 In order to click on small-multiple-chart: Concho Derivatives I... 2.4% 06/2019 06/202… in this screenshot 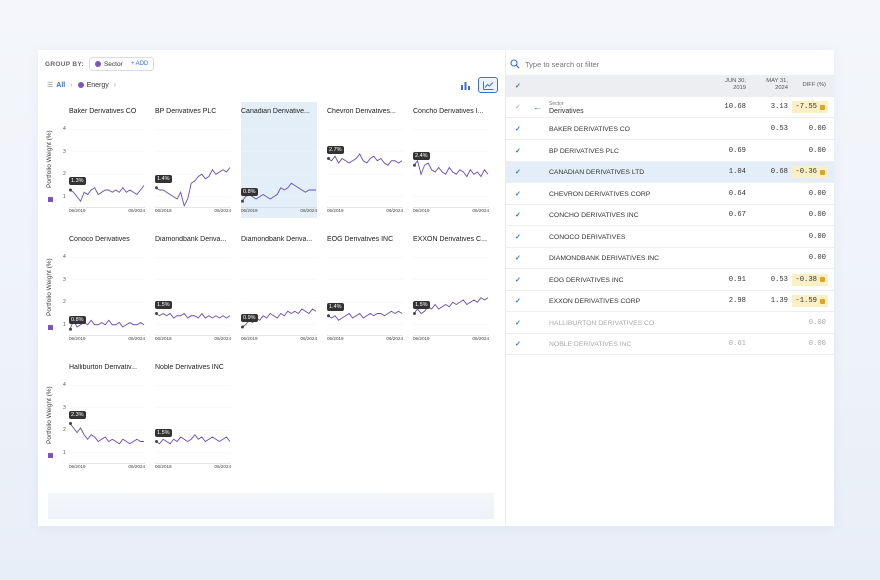, I will do `click(451, 160)`.